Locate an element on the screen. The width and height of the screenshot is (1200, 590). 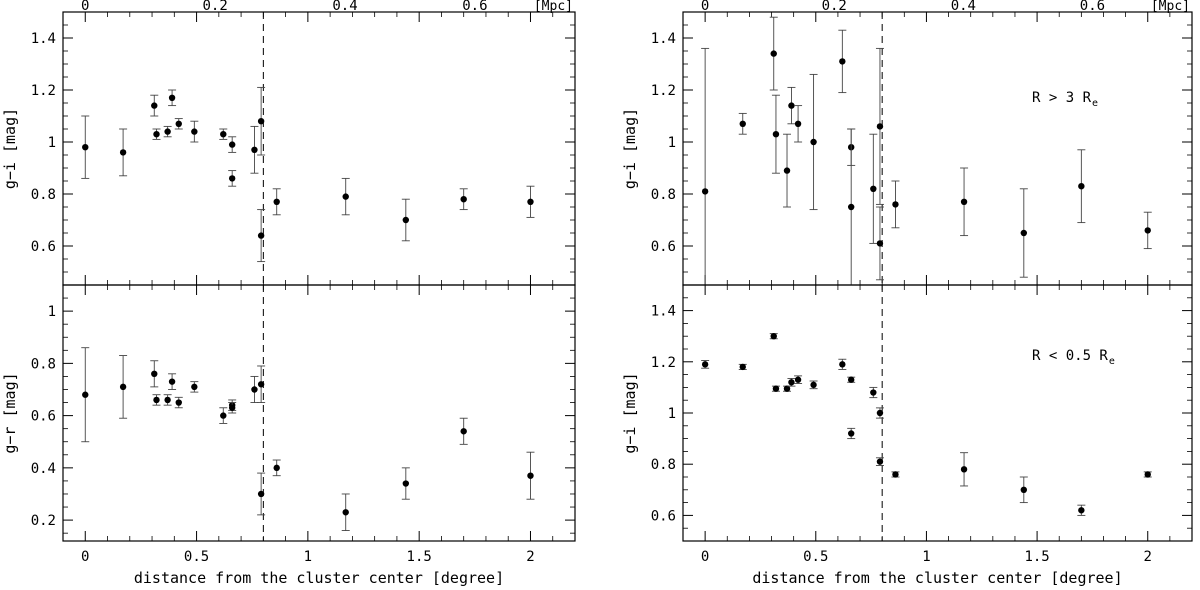
left-bottom-x-tick-label: 0.5 is located at coordinates (196, 557).